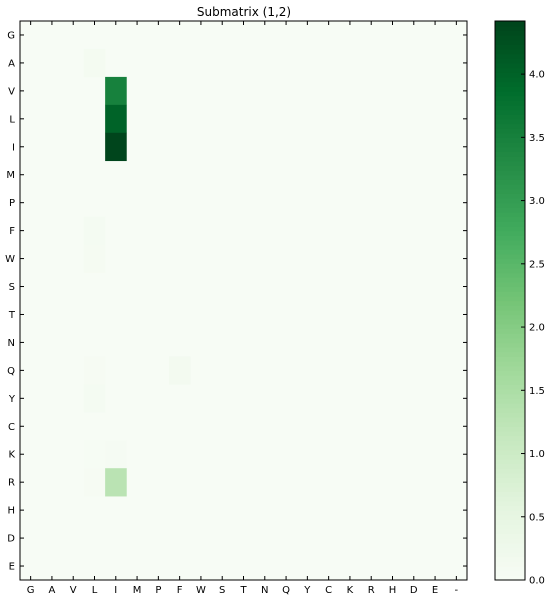 This screenshot has height=601, width=548. Describe the element at coordinates (12, 315) in the screenshot. I see `y-tick-label: T` at that location.